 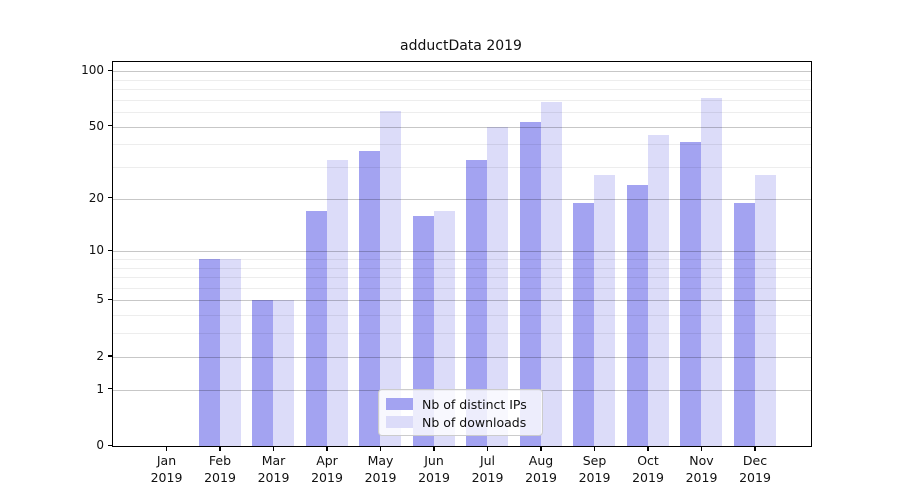 I want to click on legend-swatch-distinct-ips, so click(x=399, y=404).